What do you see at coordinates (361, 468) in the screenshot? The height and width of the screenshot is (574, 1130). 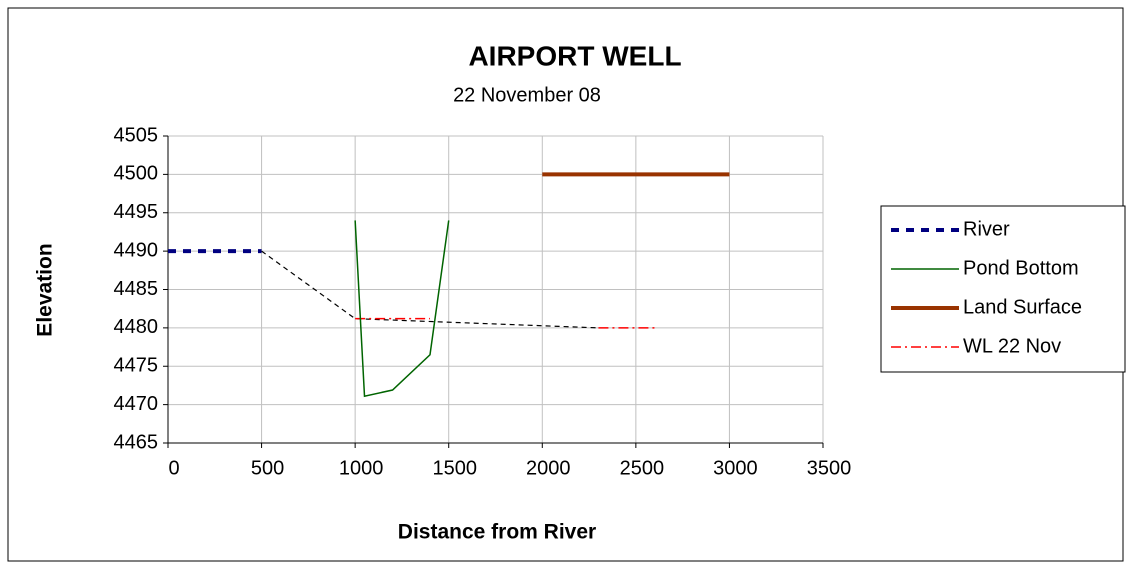 I see `x-tick-label: 1000` at bounding box center [361, 468].